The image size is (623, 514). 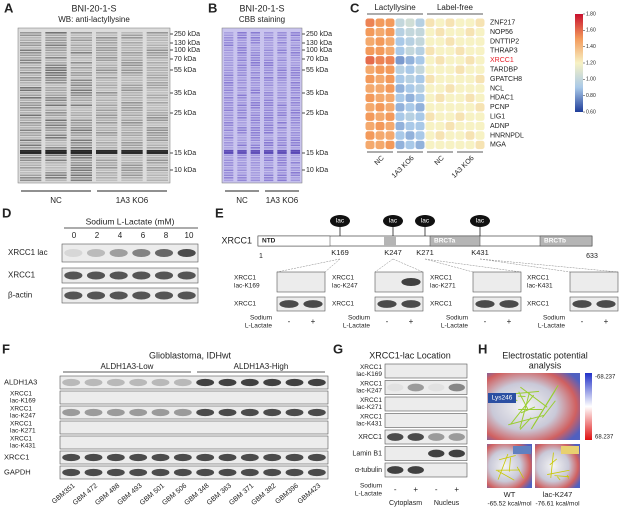 I want to click on site-label: K271, so click(x=425, y=252).